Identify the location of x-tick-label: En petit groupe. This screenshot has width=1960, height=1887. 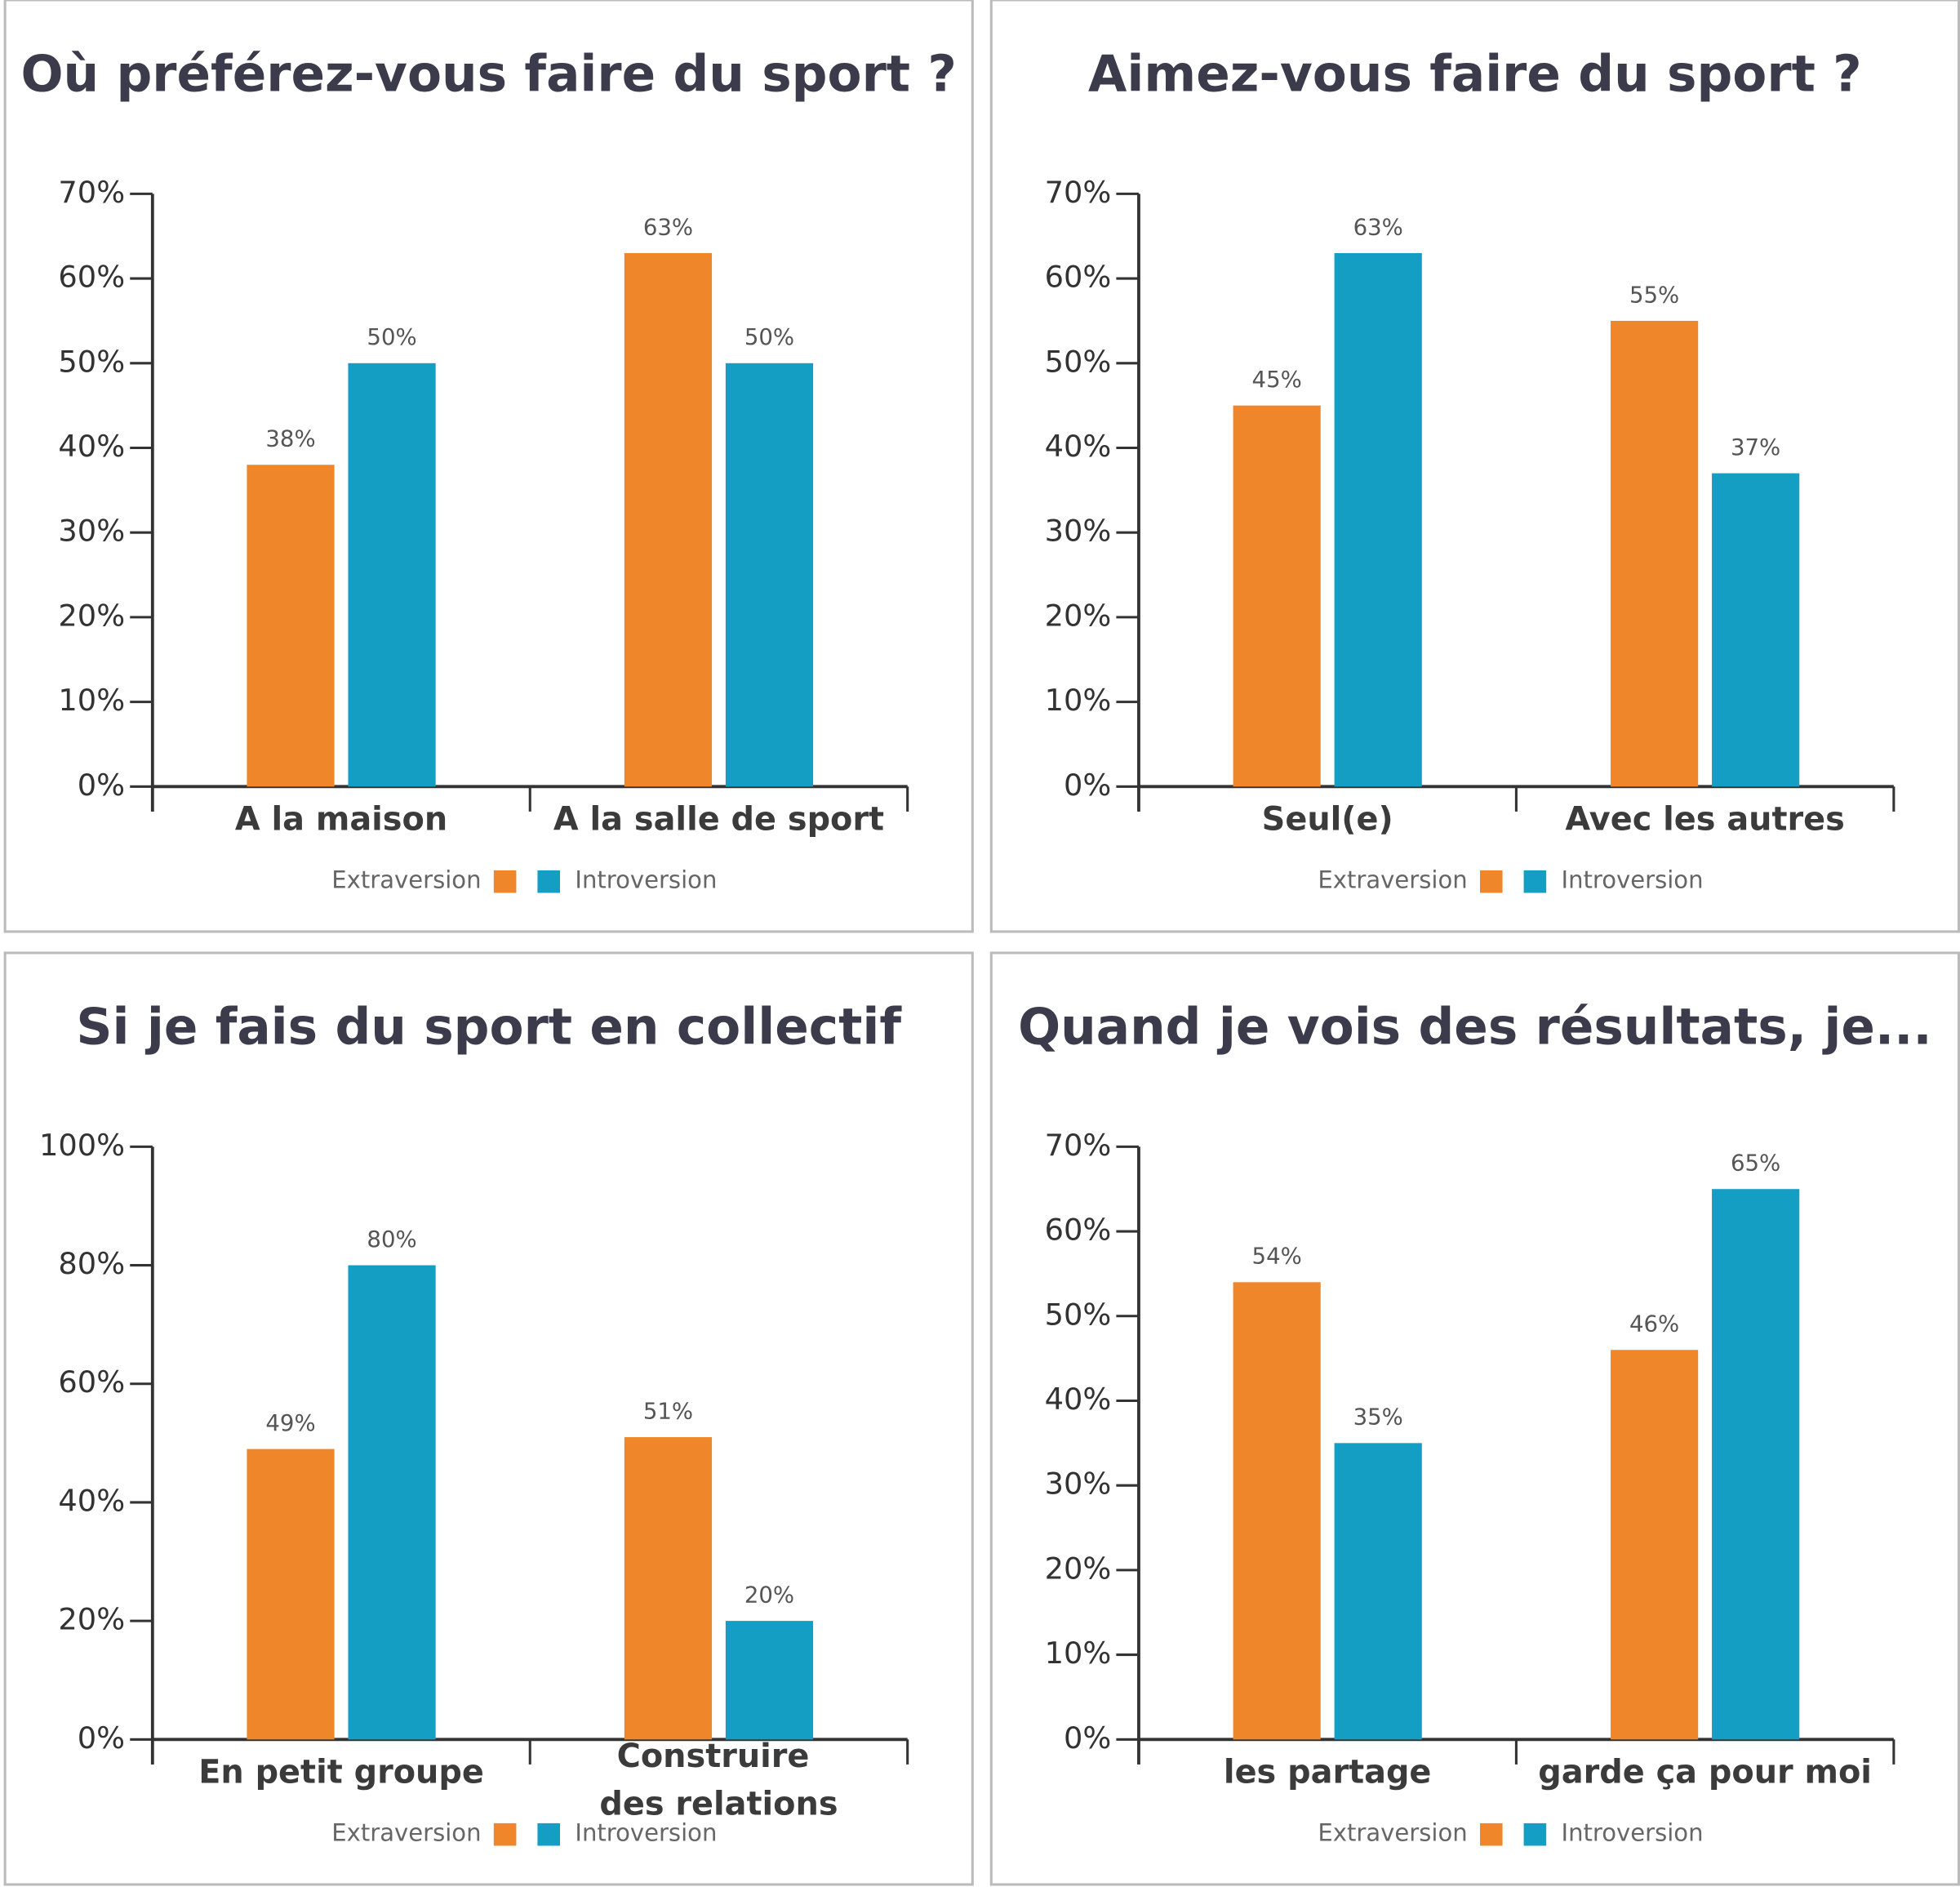
(341, 1773).